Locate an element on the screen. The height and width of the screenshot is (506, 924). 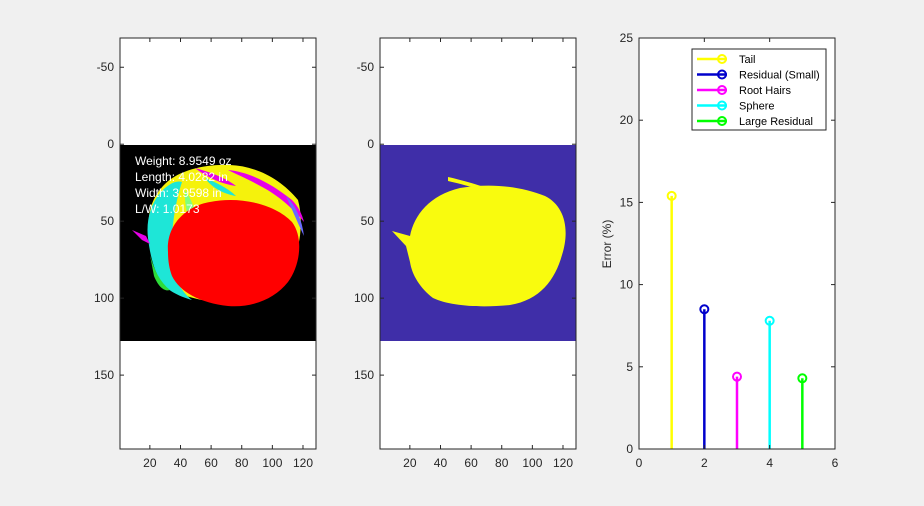
y-tick-label: 15 is located at coordinates (627, 202).